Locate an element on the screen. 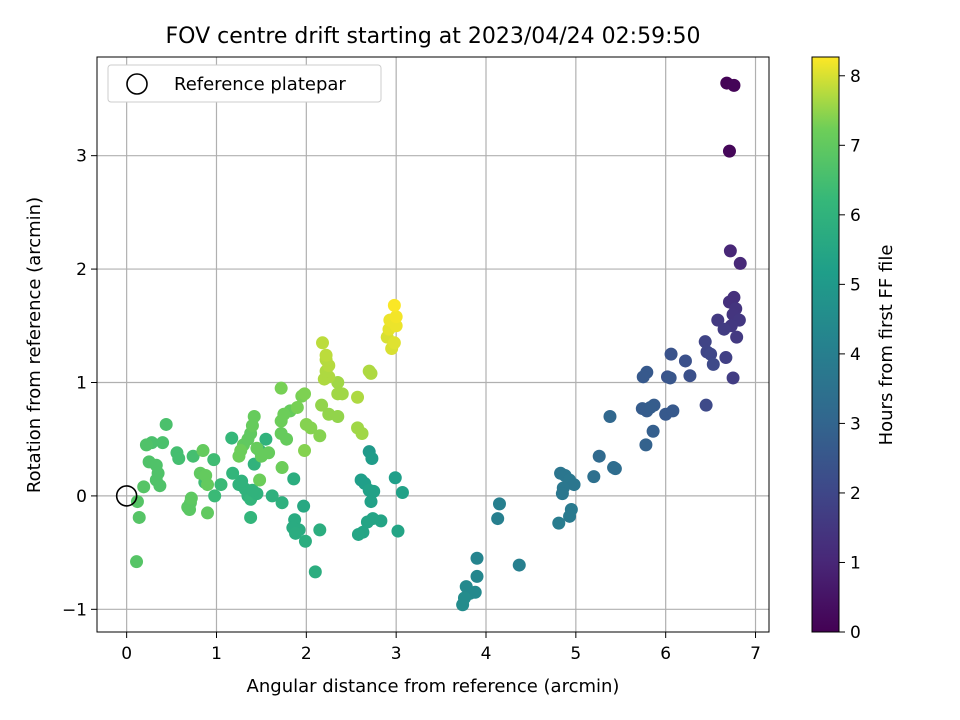 The width and height of the screenshot is (960, 720). y-tick-label: 3 is located at coordinates (81, 157).